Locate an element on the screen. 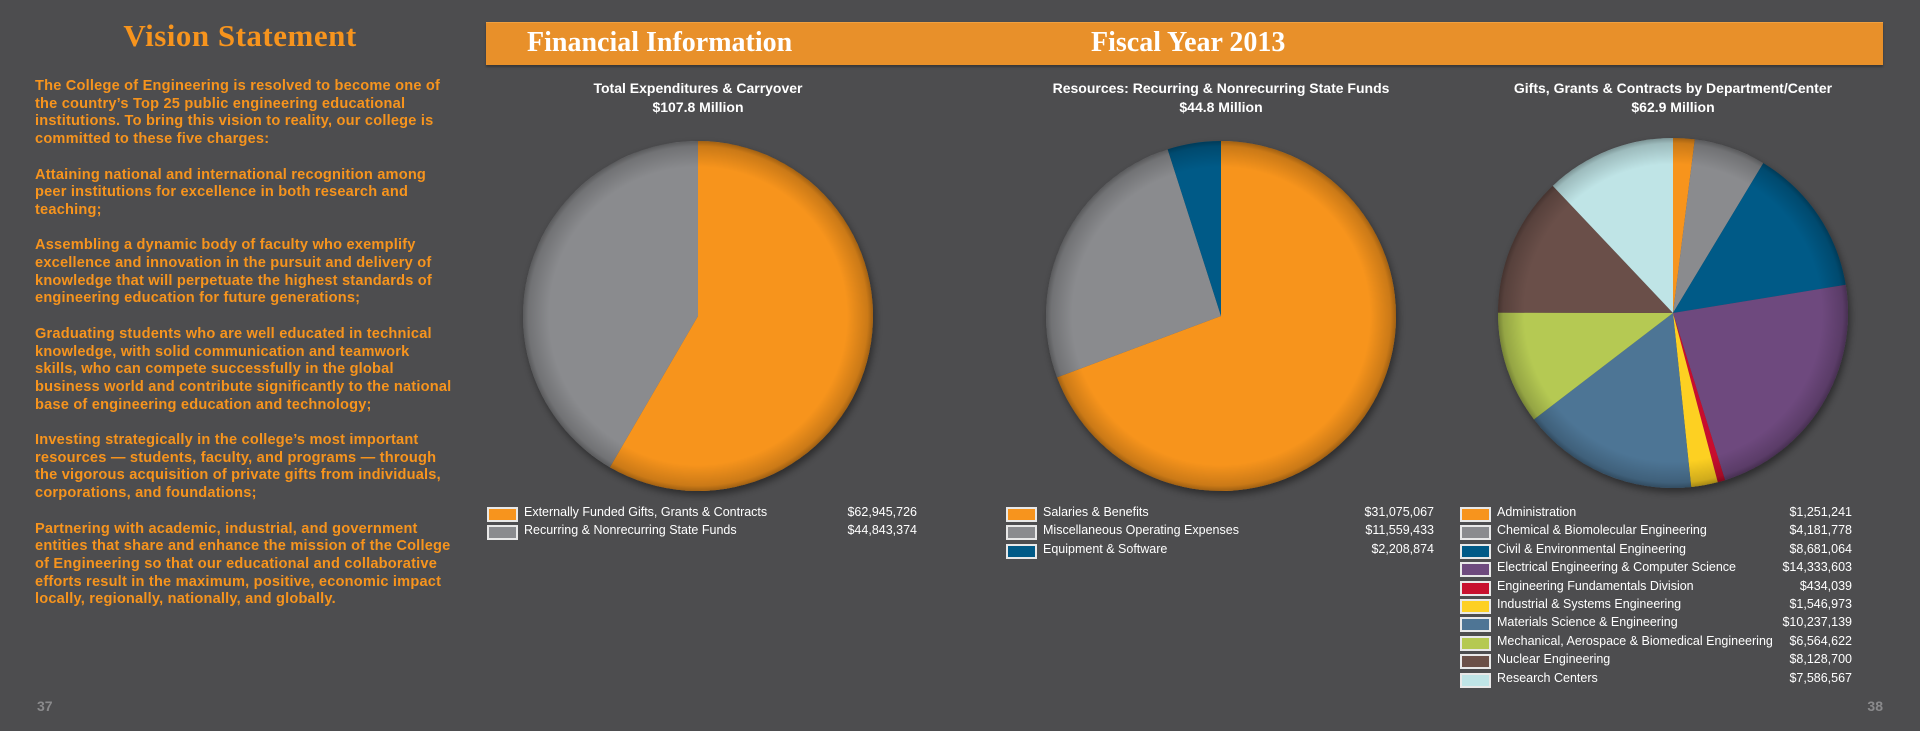  legend-value: $6,564,622 is located at coordinates (1820, 640).